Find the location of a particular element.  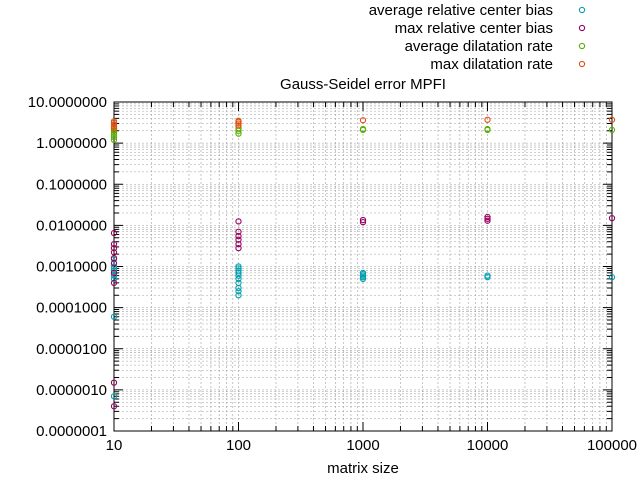

y-tick-label: 10.0000000 is located at coordinates (67, 102).